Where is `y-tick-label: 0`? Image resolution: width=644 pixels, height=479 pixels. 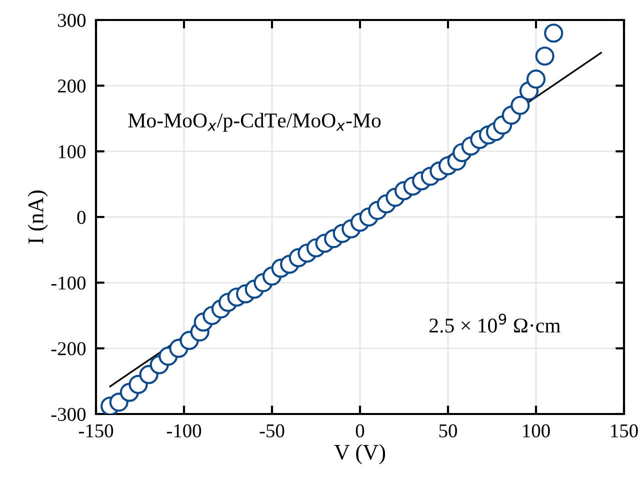
y-tick-label: 0 is located at coordinates (81, 217).